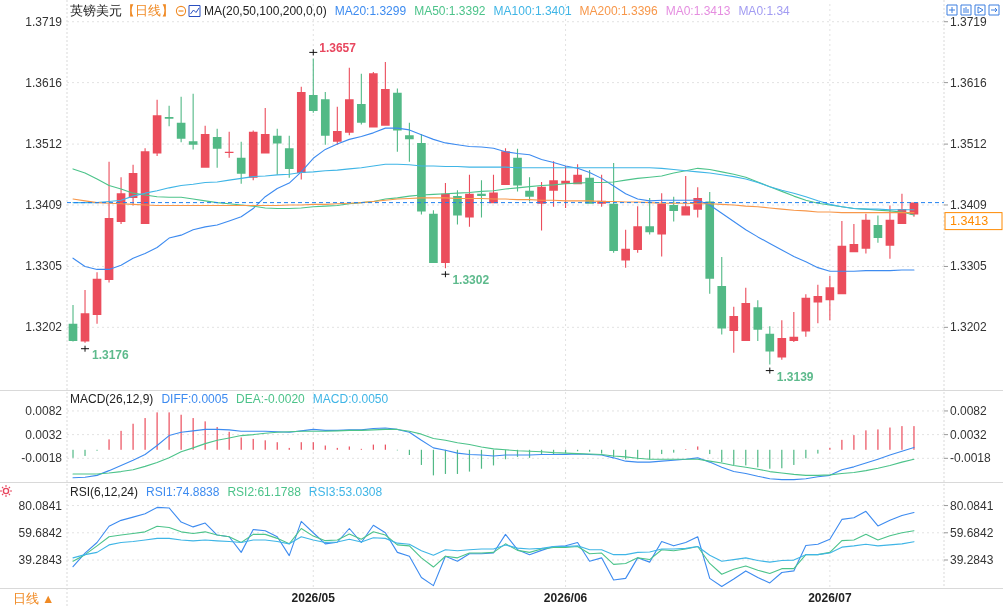 This screenshot has height=608, width=1003. Describe the element at coordinates (969, 144) in the screenshot. I see `y2-tick-label: 1.3512` at that location.